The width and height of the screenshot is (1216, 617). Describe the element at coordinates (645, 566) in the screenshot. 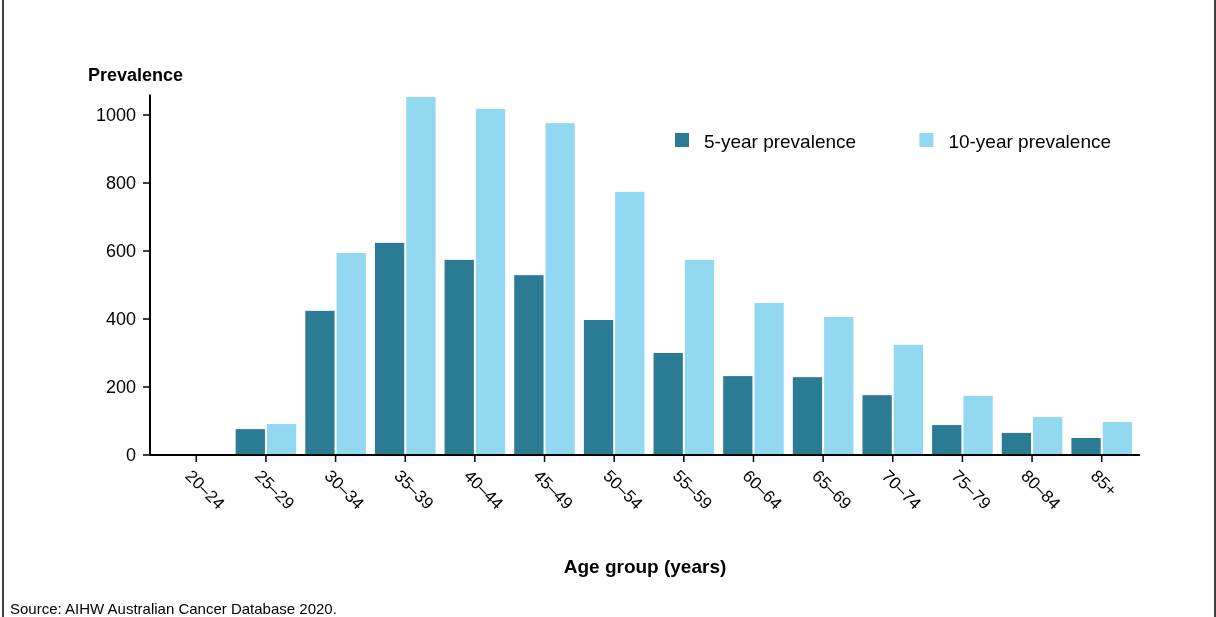

I see `x-axis-title: Age group (years)` at that location.